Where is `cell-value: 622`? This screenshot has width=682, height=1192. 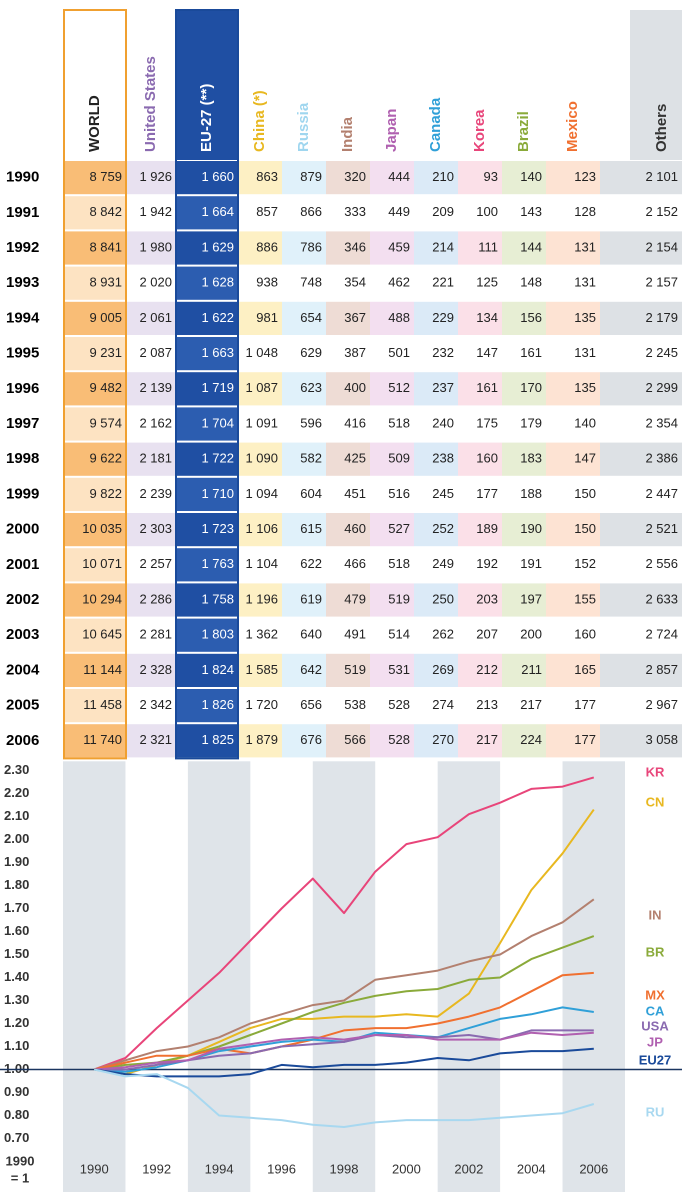 cell-value: 622 is located at coordinates (311, 563).